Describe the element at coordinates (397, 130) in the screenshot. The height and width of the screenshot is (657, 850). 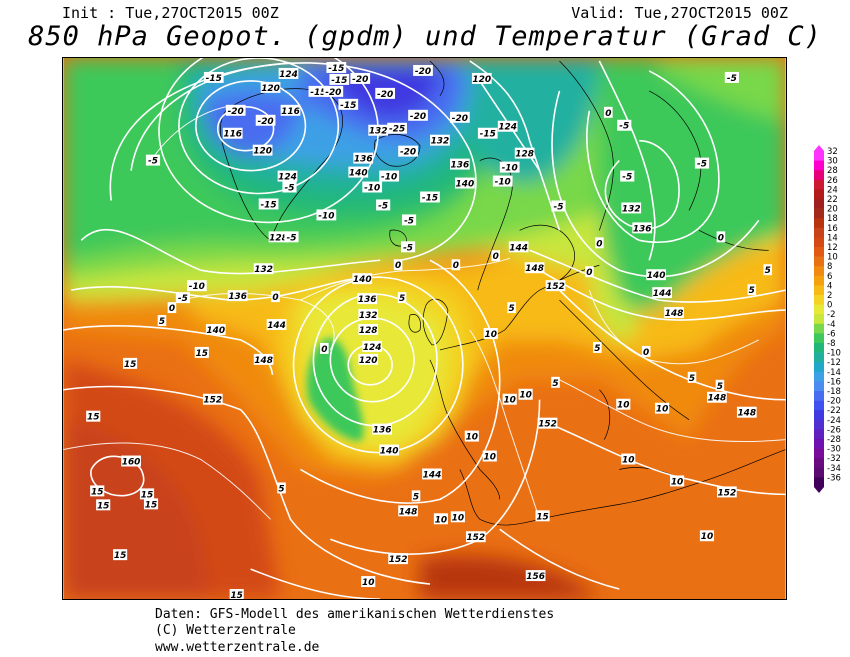
I see `temperature-label: -25` at that location.